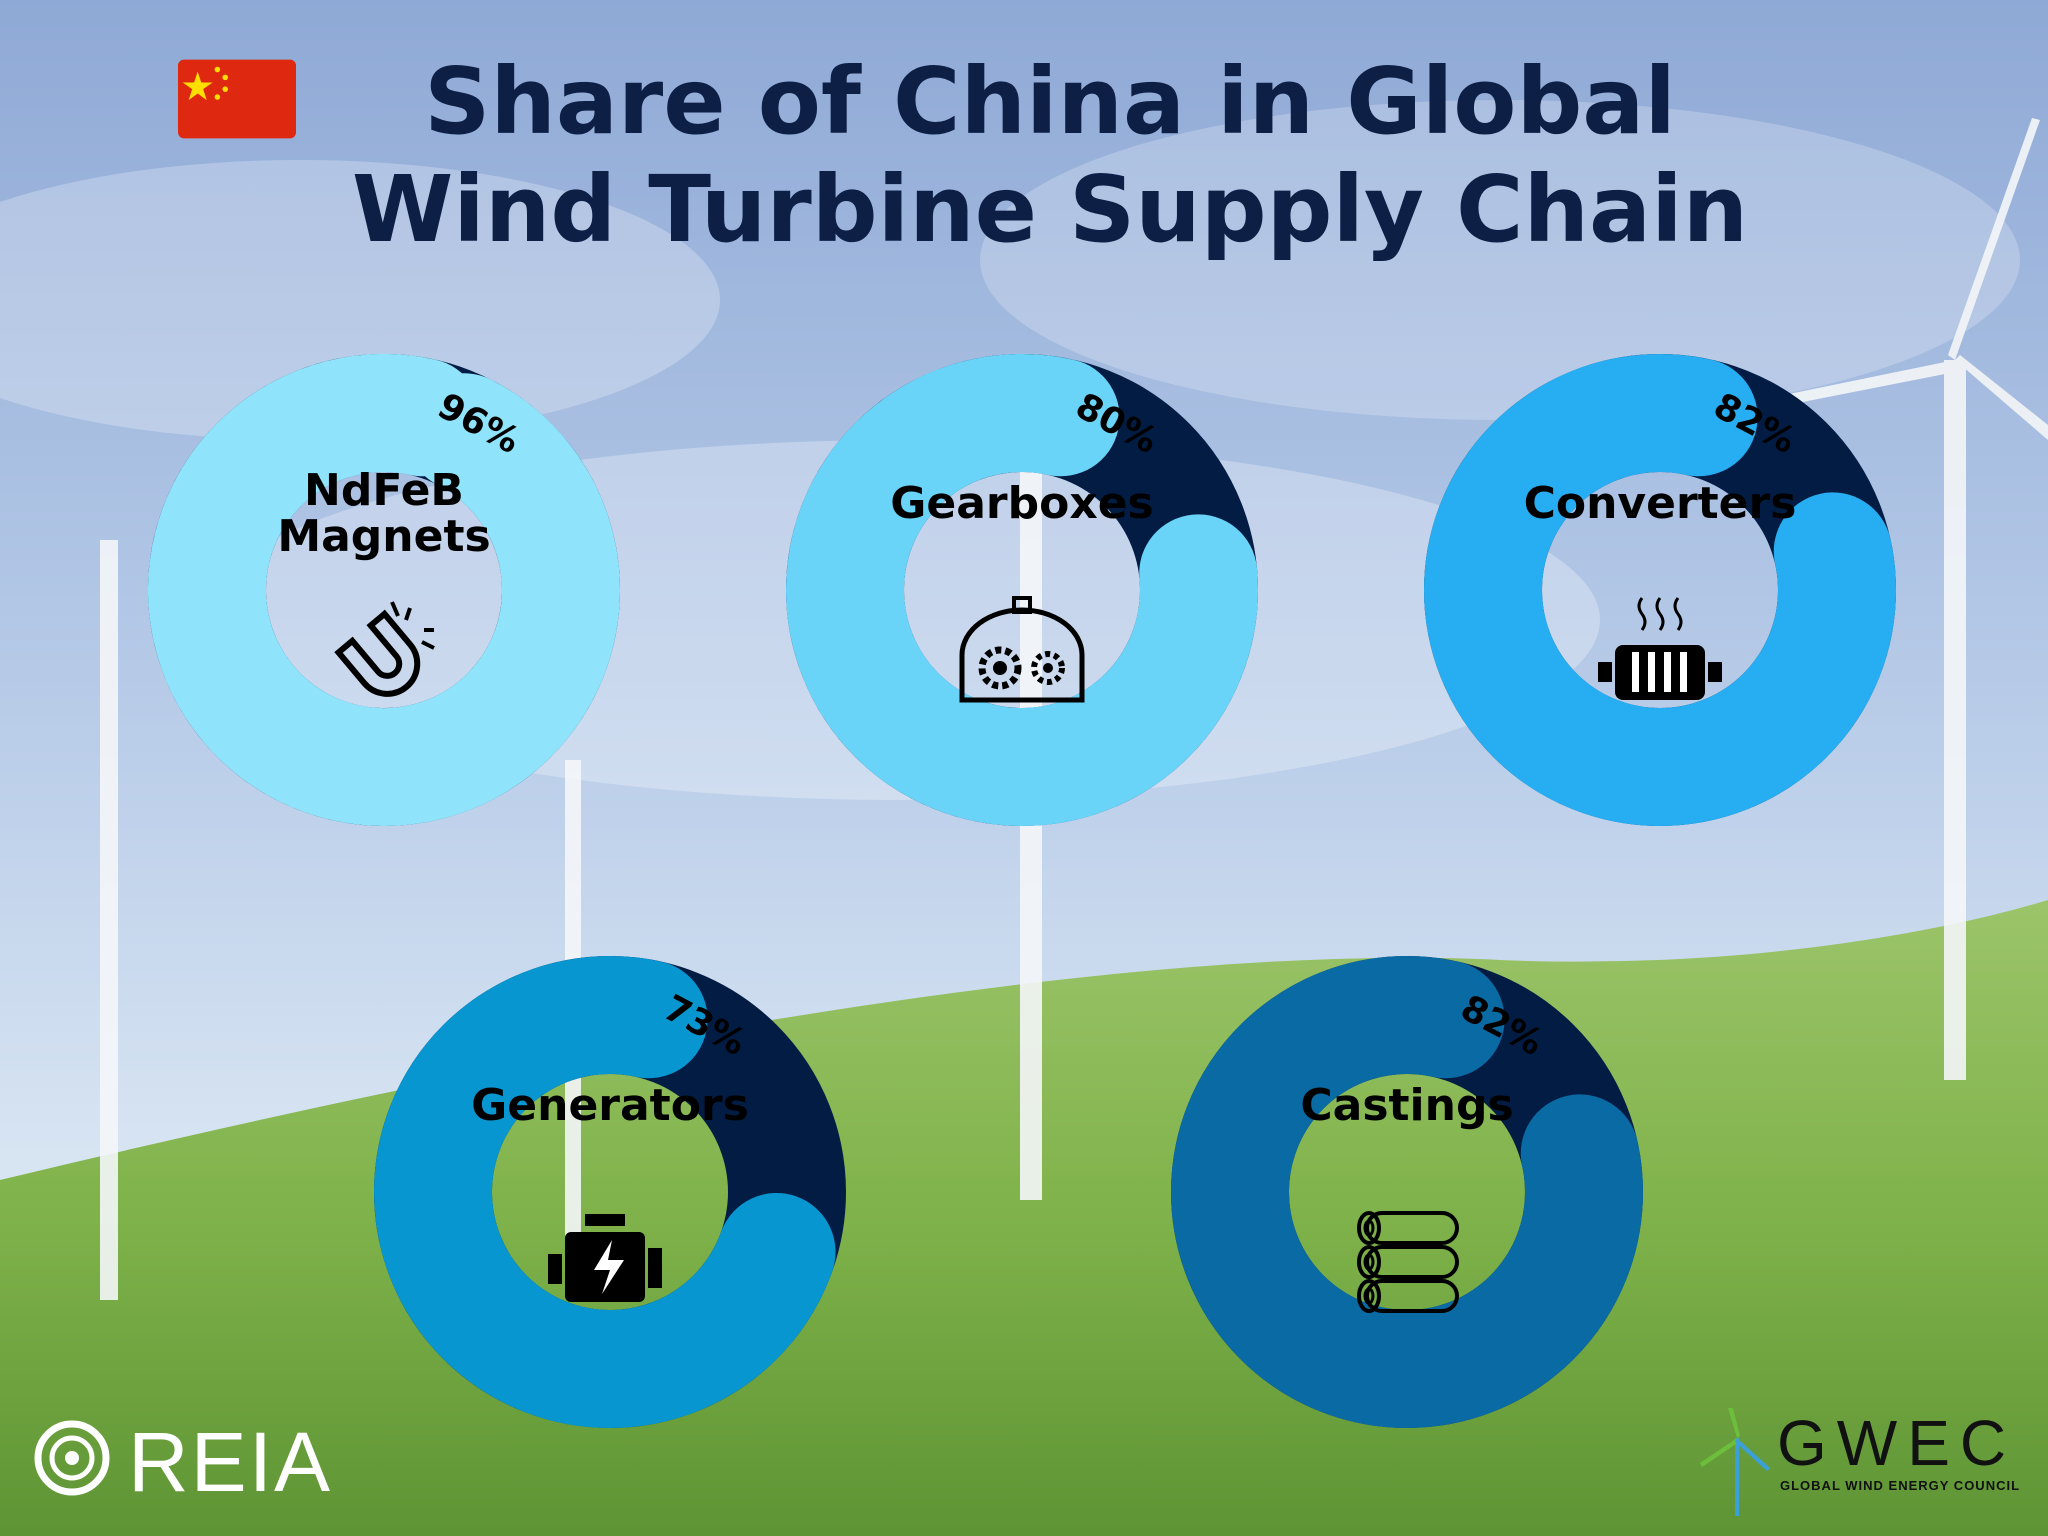 The image size is (2048, 1536). Describe the element at coordinates (610, 1105) in the screenshot. I see `donut-category-label: Generators` at that location.